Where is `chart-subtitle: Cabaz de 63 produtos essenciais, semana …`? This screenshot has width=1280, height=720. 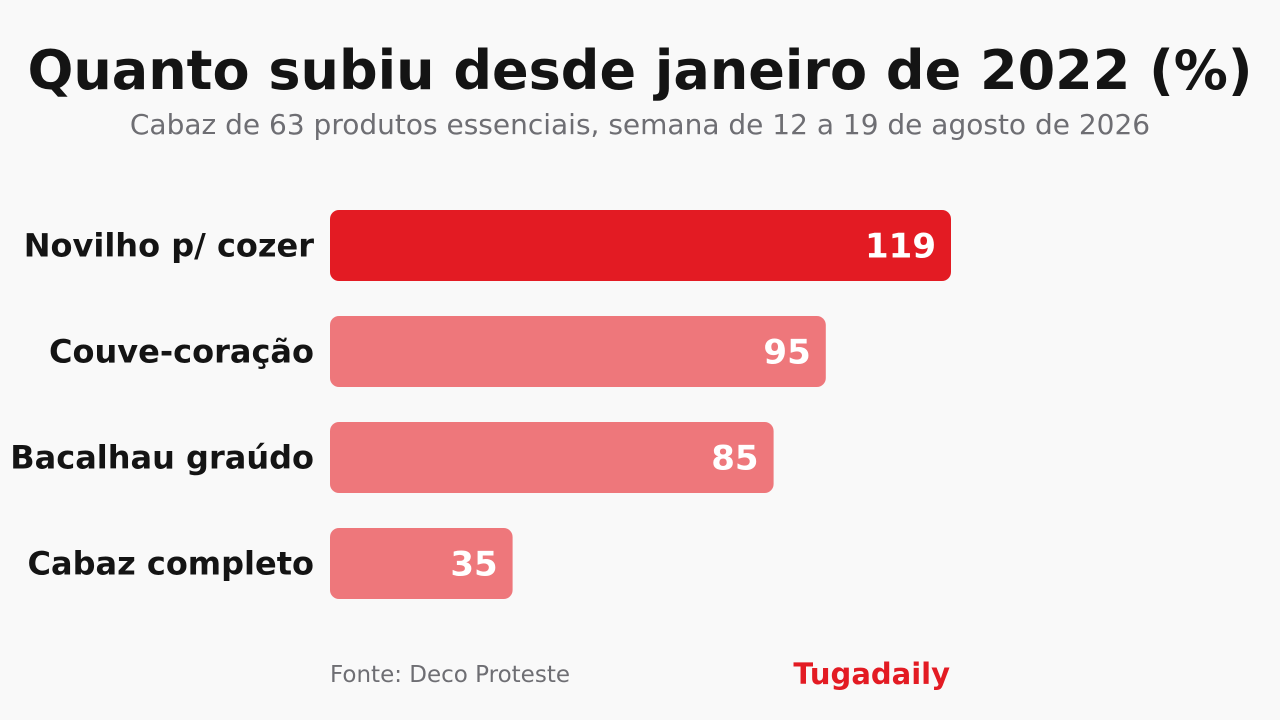
chart-subtitle: Cabaz de 63 produtos essenciais, semana … is located at coordinates (640, 124).